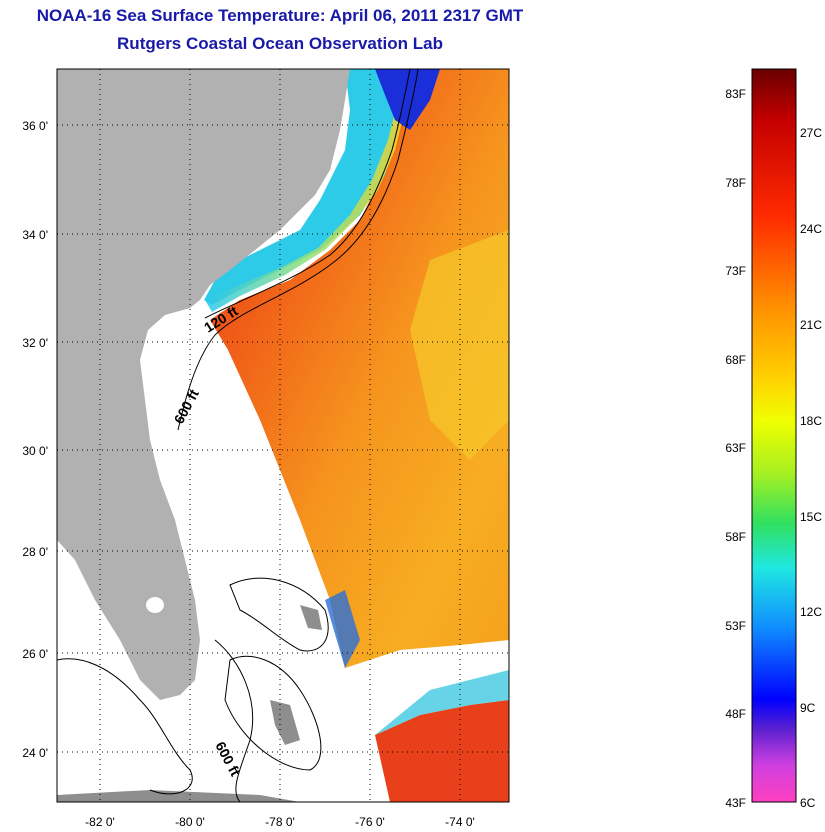 This screenshot has height=832, width=825. What do you see at coordinates (735, 714) in the screenshot?
I see `cb-f-48: 48F` at bounding box center [735, 714].